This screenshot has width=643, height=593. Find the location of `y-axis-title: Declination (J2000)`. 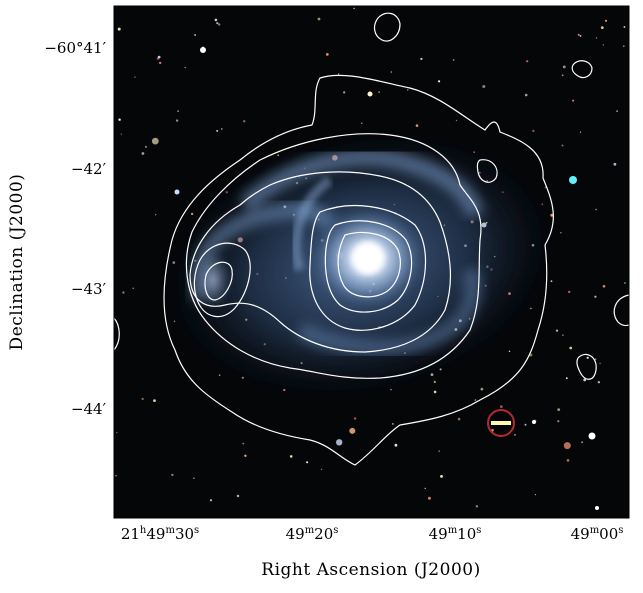

y-axis-title: Declination (J2000) is located at coordinates (17, 262).